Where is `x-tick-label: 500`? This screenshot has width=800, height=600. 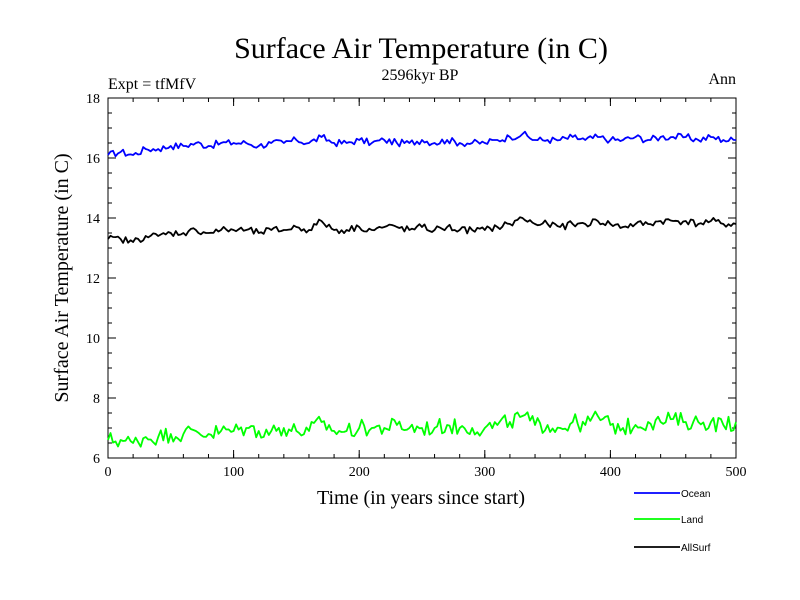
x-tick-label: 500 is located at coordinates (736, 472).